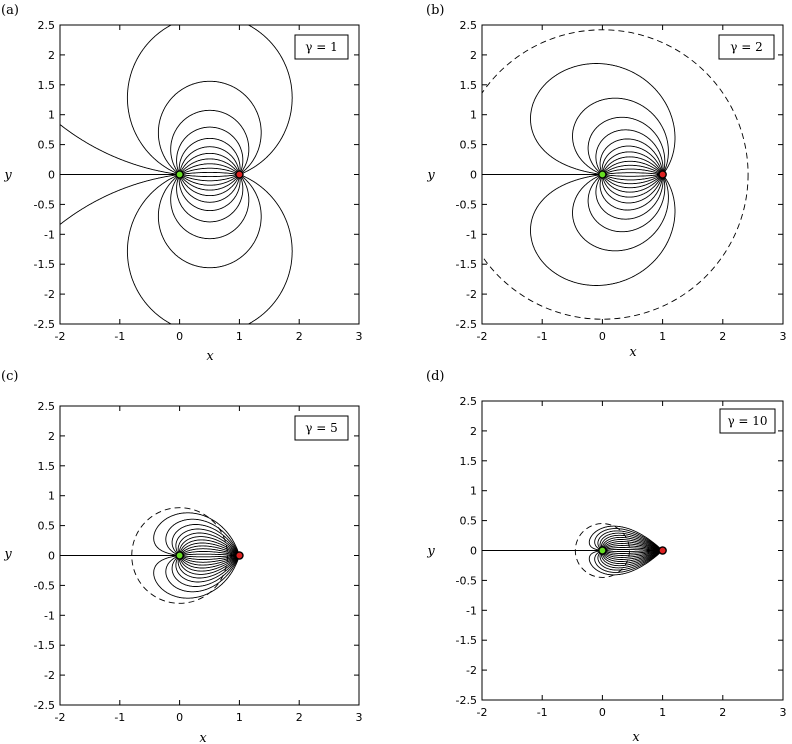  What do you see at coordinates (47, 25) in the screenshot?
I see `y-tick-label: 2.5` at bounding box center [47, 25].